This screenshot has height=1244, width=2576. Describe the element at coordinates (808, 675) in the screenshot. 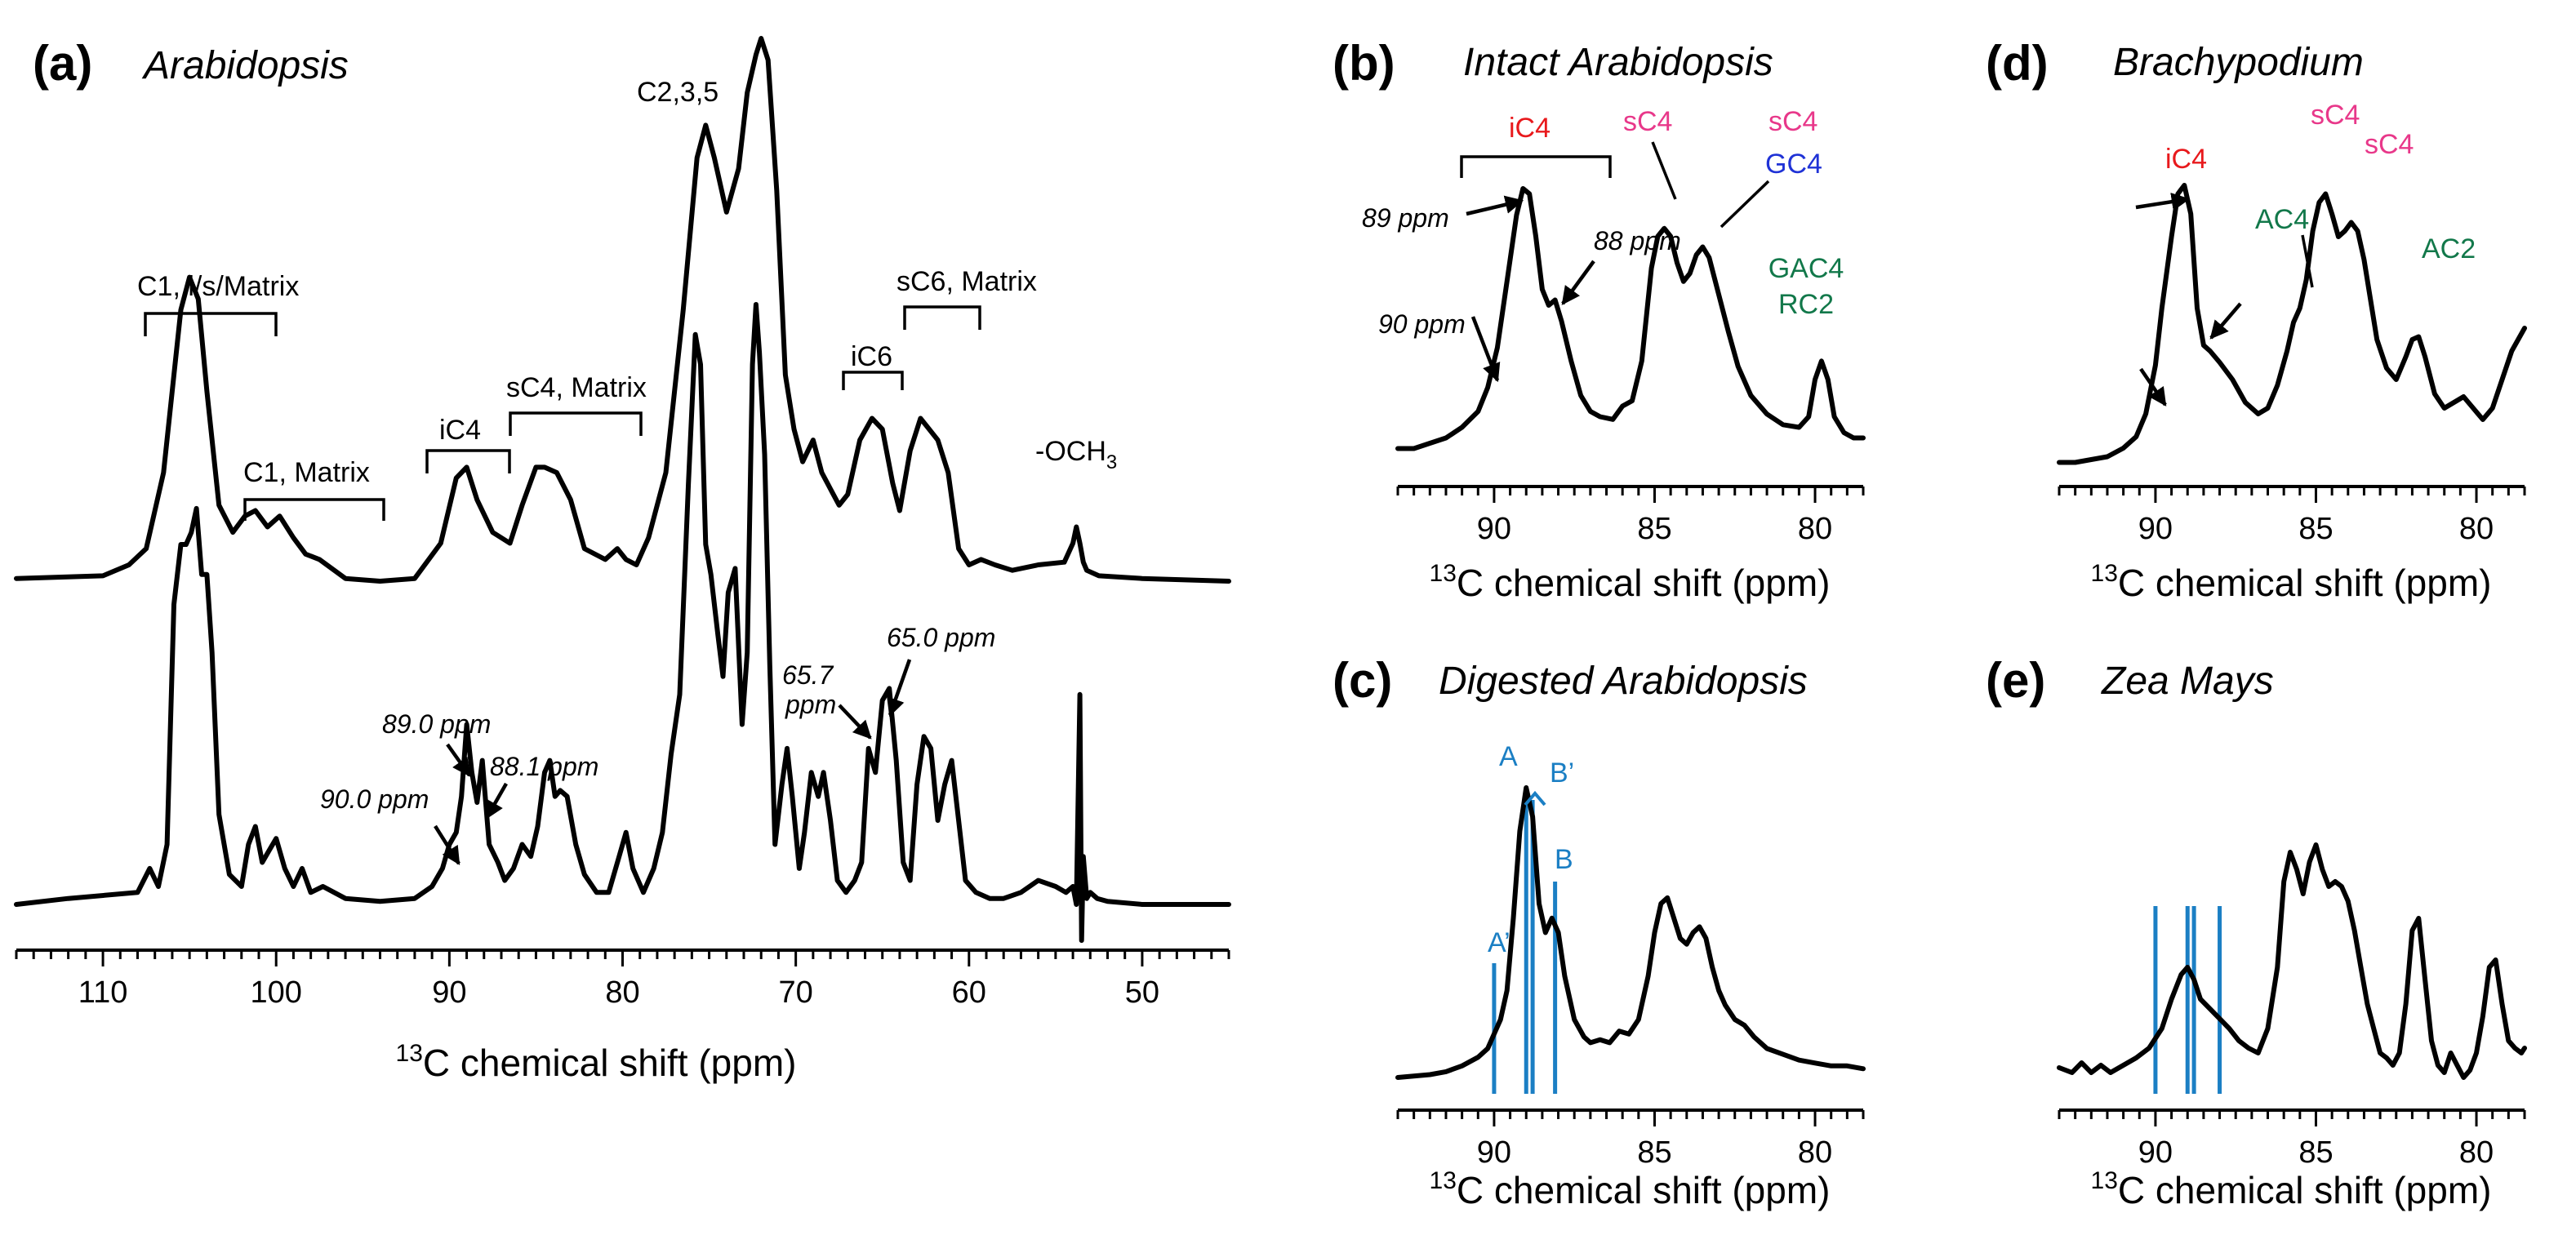

I see `ann-657ppm-a: 65.7` at that location.